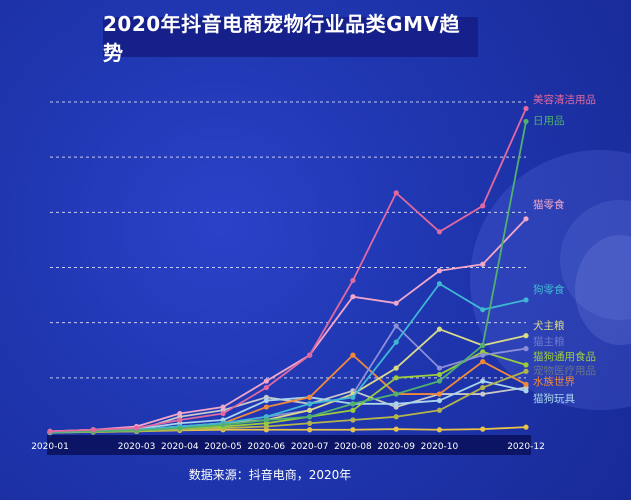  What do you see at coordinates (549, 325) in the screenshot?
I see `series-end-label: 犬主粮` at bounding box center [549, 325].